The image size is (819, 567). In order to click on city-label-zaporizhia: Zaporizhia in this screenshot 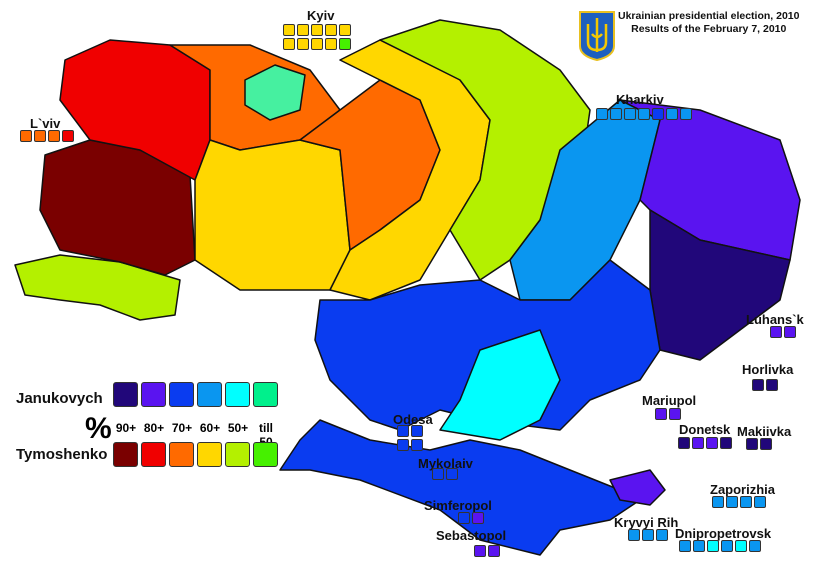, I will do `click(743, 489)`.